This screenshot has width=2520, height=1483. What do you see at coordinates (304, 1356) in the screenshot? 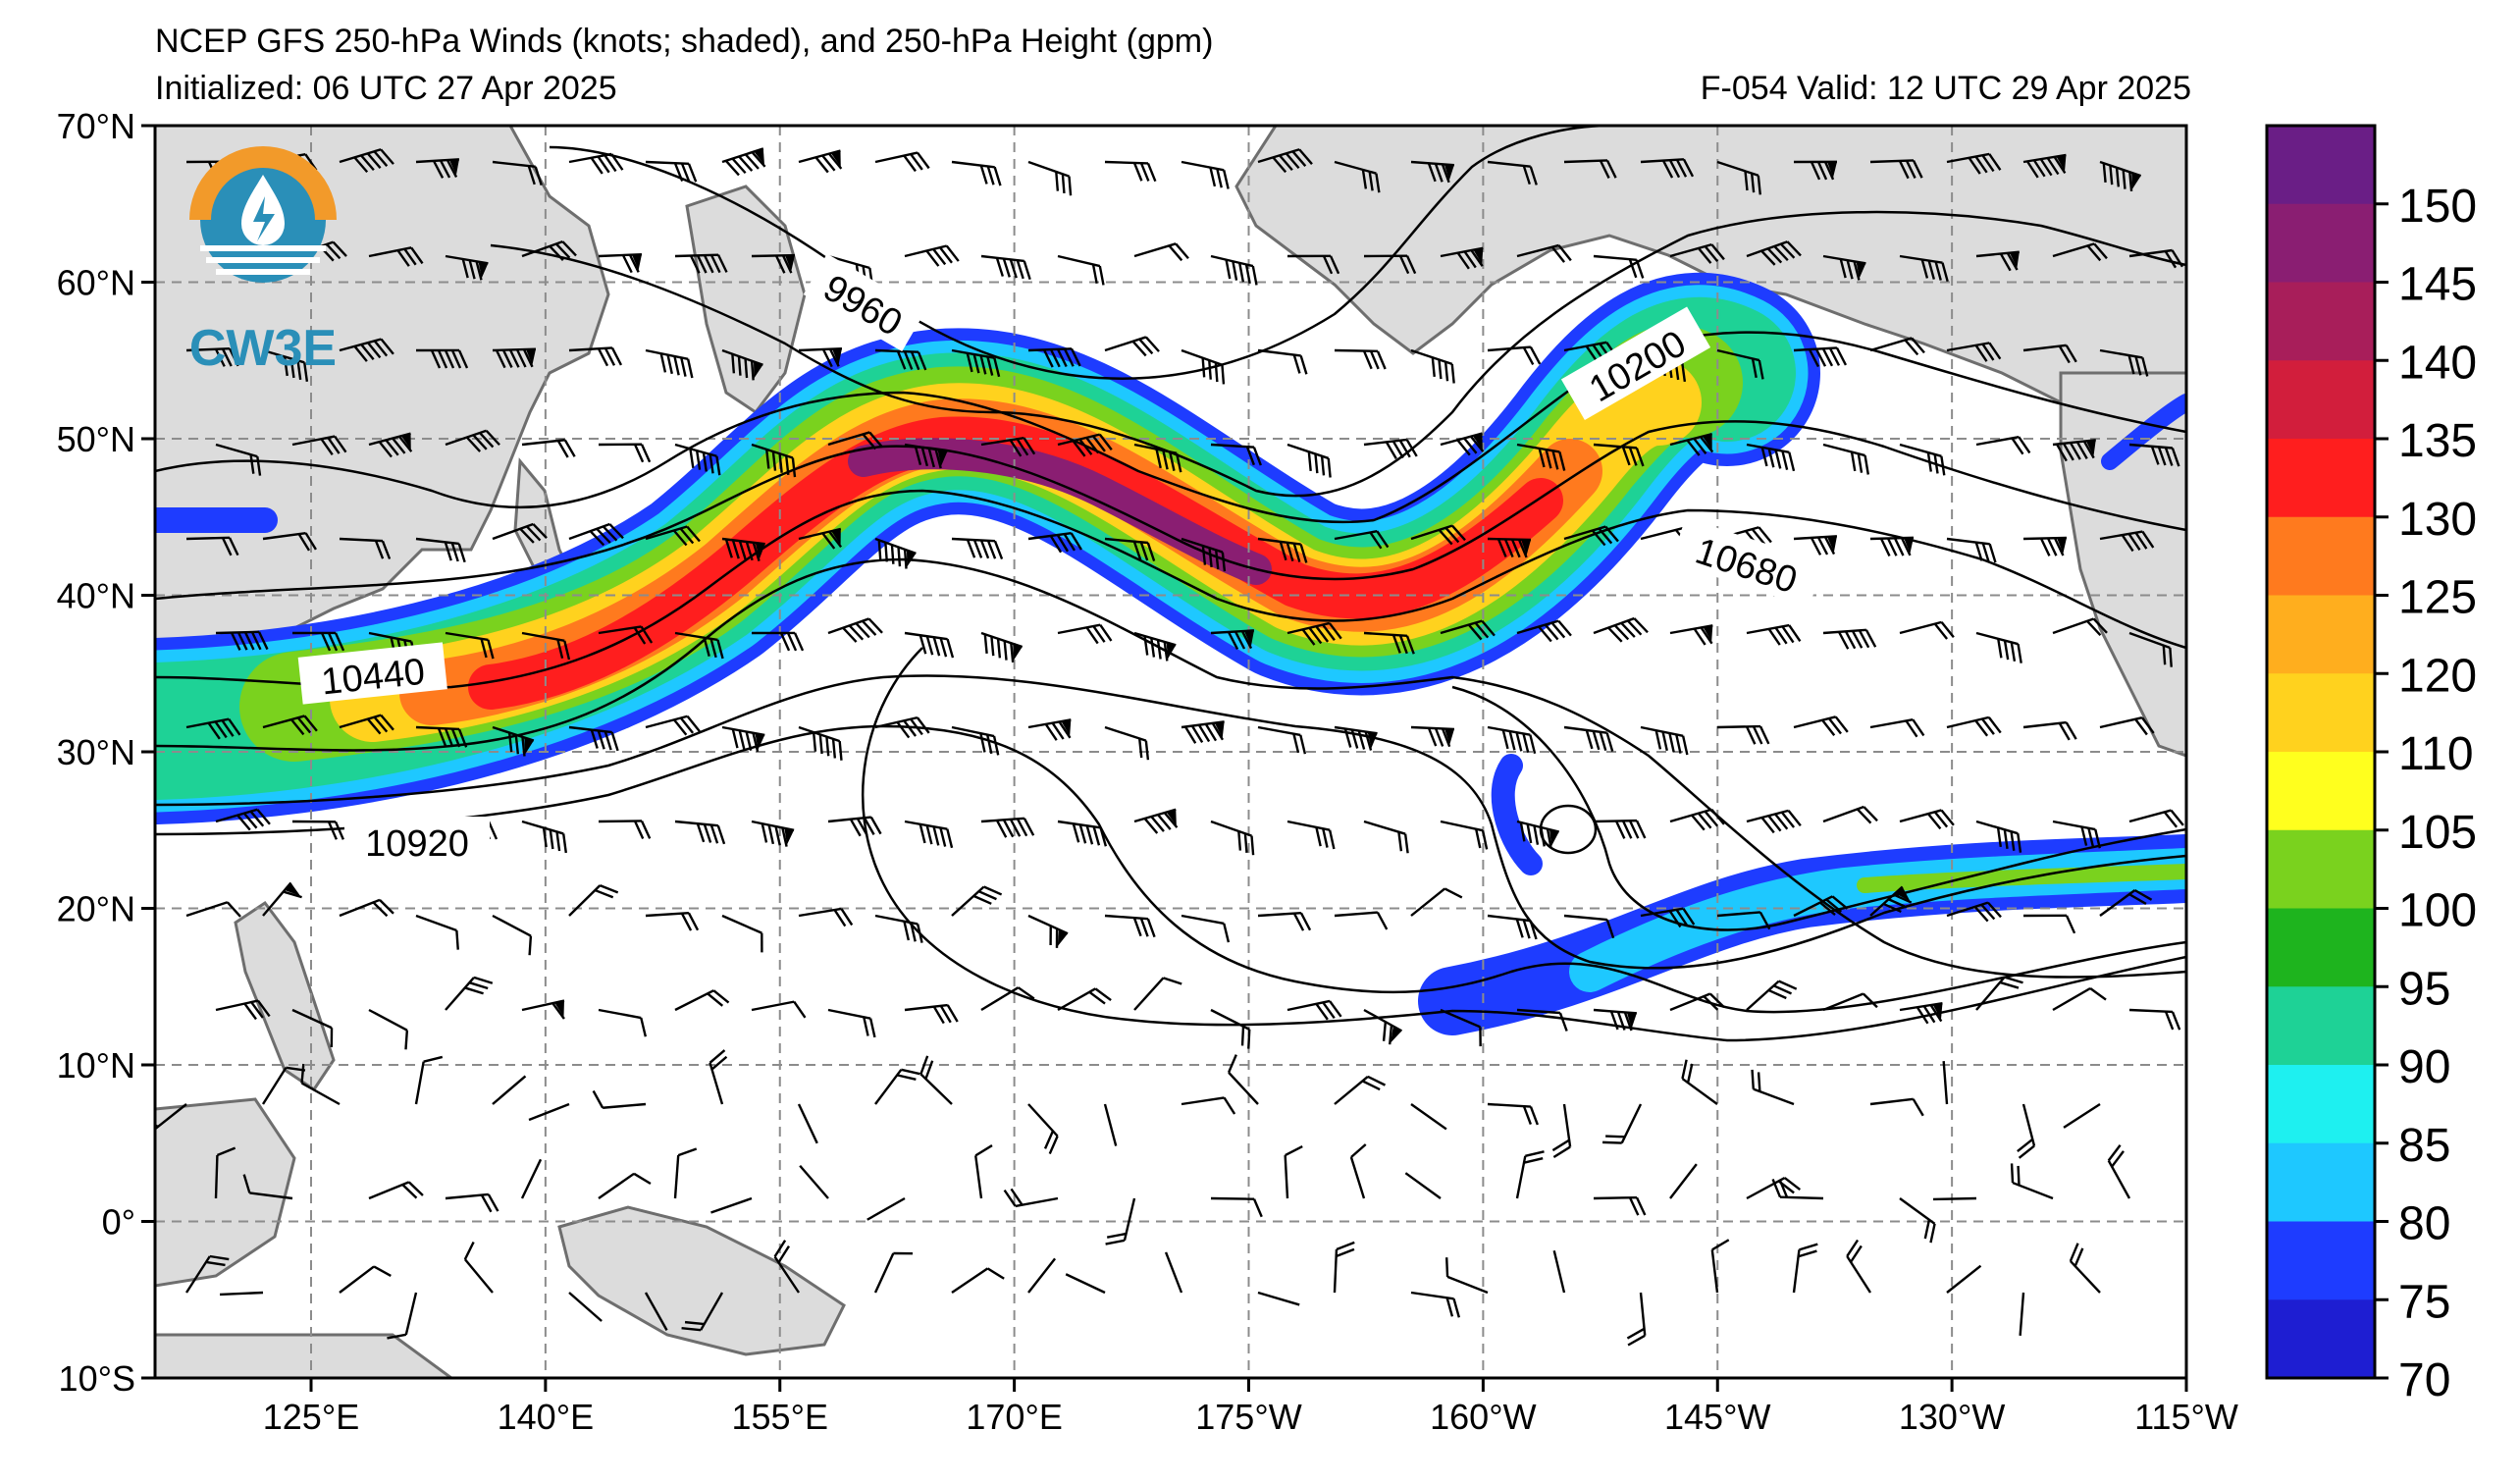
I see `indonesia-south` at bounding box center [304, 1356].